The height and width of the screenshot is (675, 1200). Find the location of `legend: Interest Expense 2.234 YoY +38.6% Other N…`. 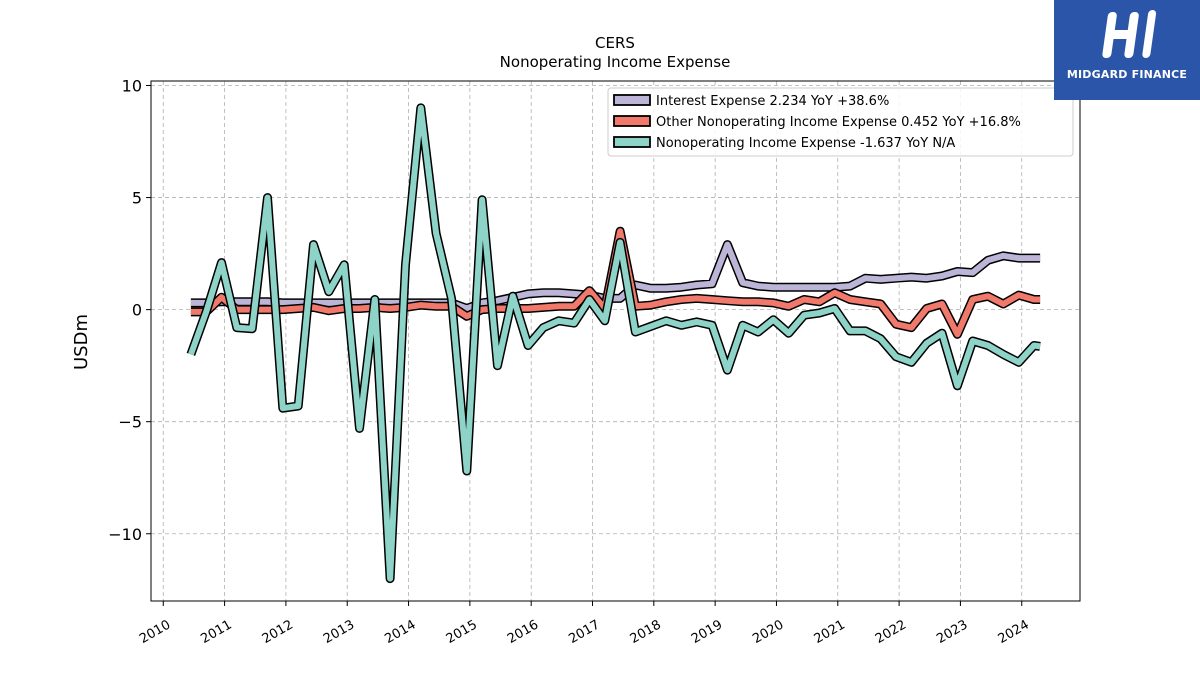

legend: Interest Expense 2.234 YoY +38.6% Other N… is located at coordinates (840, 122).